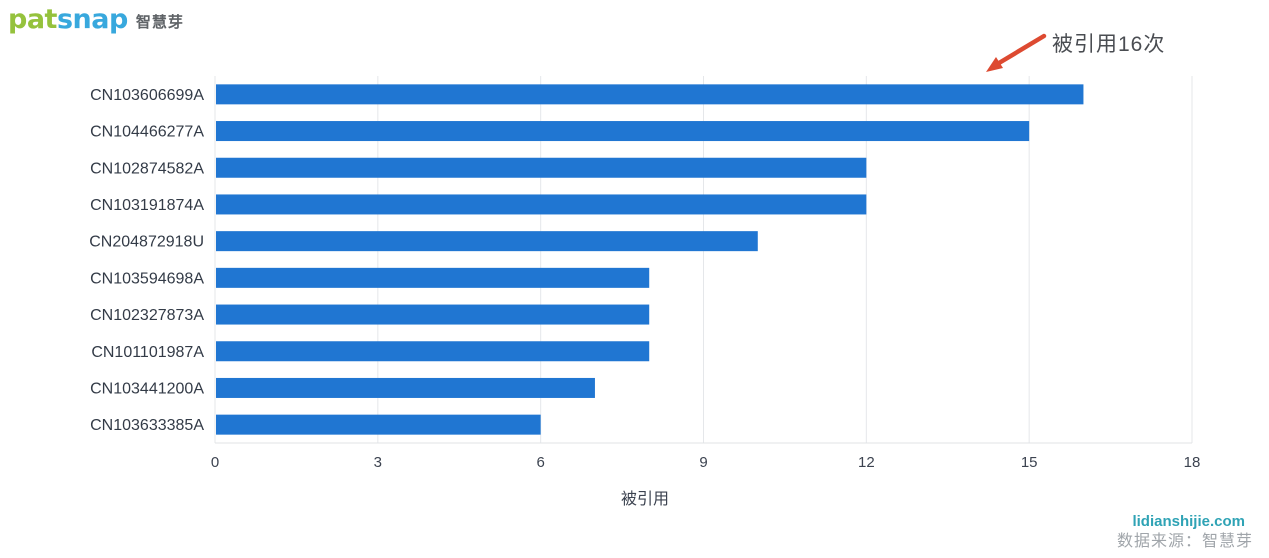 The width and height of the screenshot is (1269, 558). What do you see at coordinates (32, 19) in the screenshot?
I see `logo-text-pat: pat` at bounding box center [32, 19].